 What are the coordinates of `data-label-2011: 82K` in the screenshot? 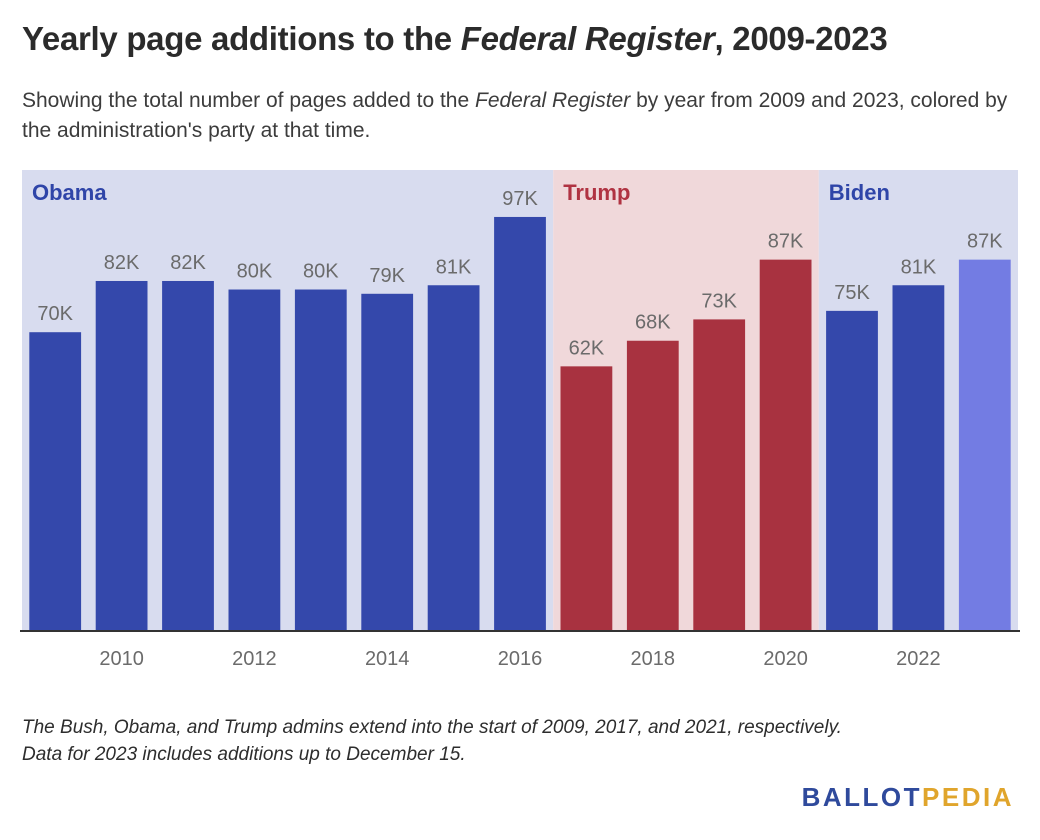 It's located at (188, 263).